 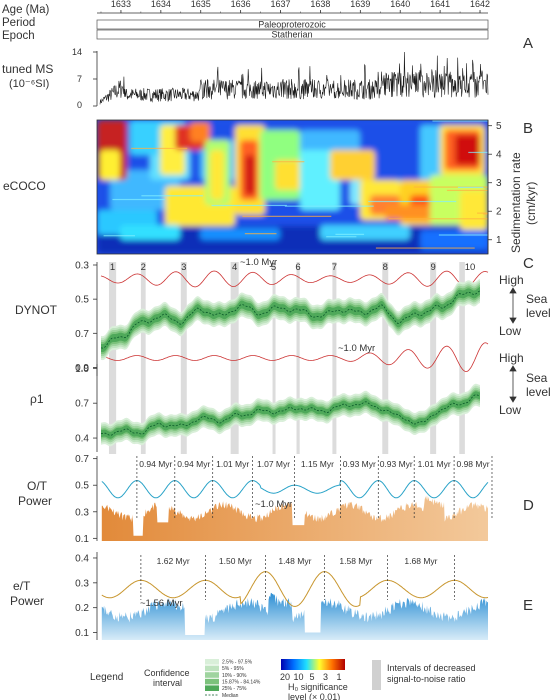 What do you see at coordinates (37, 399) in the screenshot?
I see `rho1-ylabel: ρ1` at bounding box center [37, 399].